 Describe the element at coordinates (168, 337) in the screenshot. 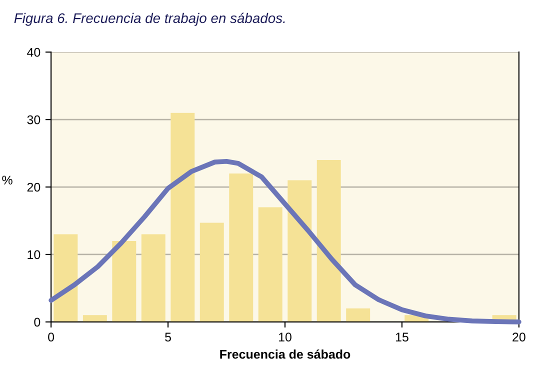

I see `x-tick-label: 5` at that location.